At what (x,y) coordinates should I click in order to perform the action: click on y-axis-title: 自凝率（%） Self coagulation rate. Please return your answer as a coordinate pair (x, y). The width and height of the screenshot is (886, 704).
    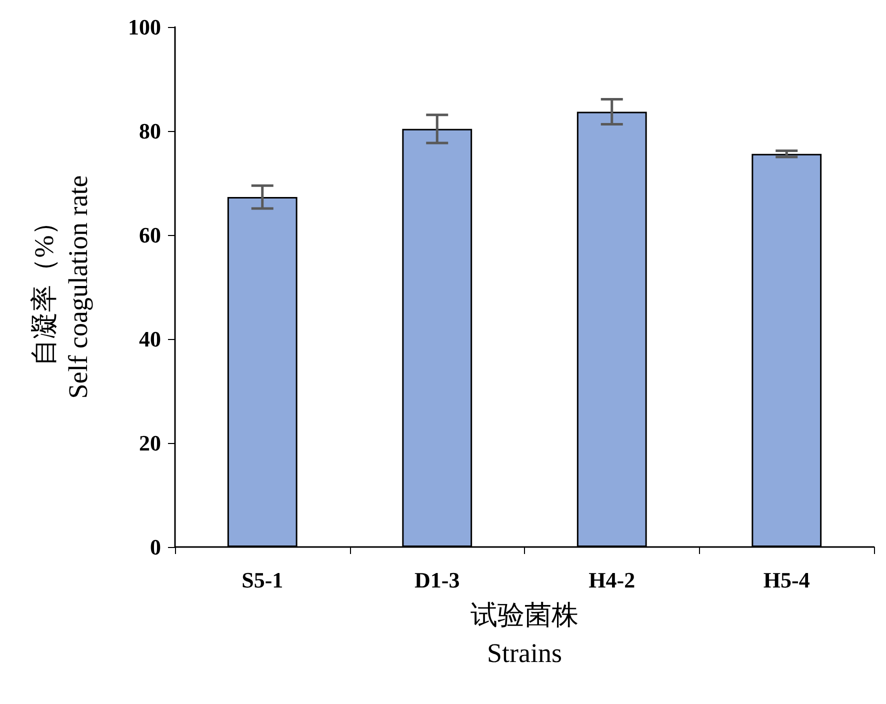
    Looking at the image, I should click on (61, 287).